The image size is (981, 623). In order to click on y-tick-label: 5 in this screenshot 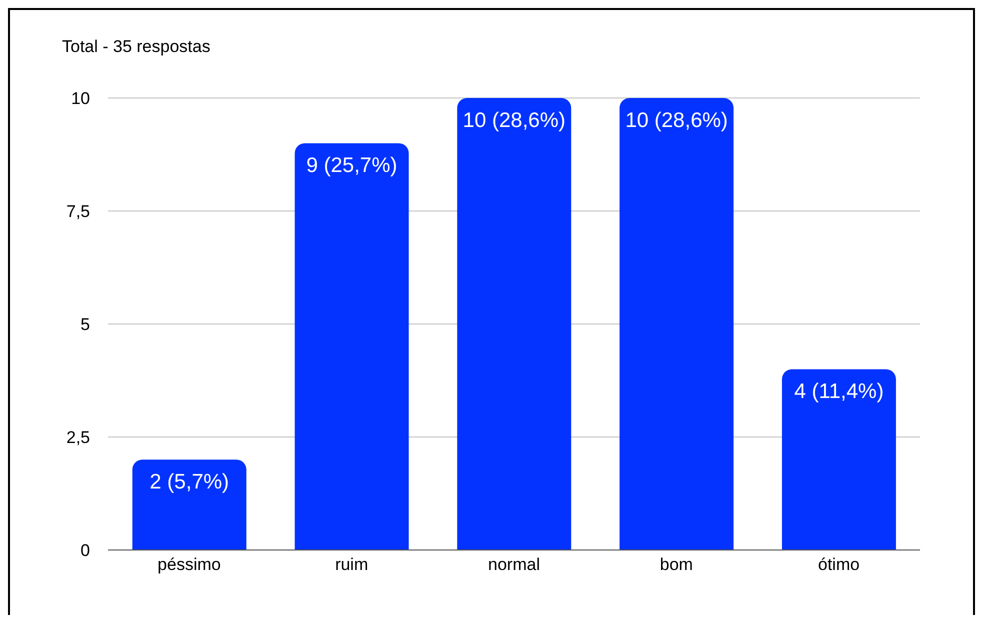, I will do `click(85, 324)`.